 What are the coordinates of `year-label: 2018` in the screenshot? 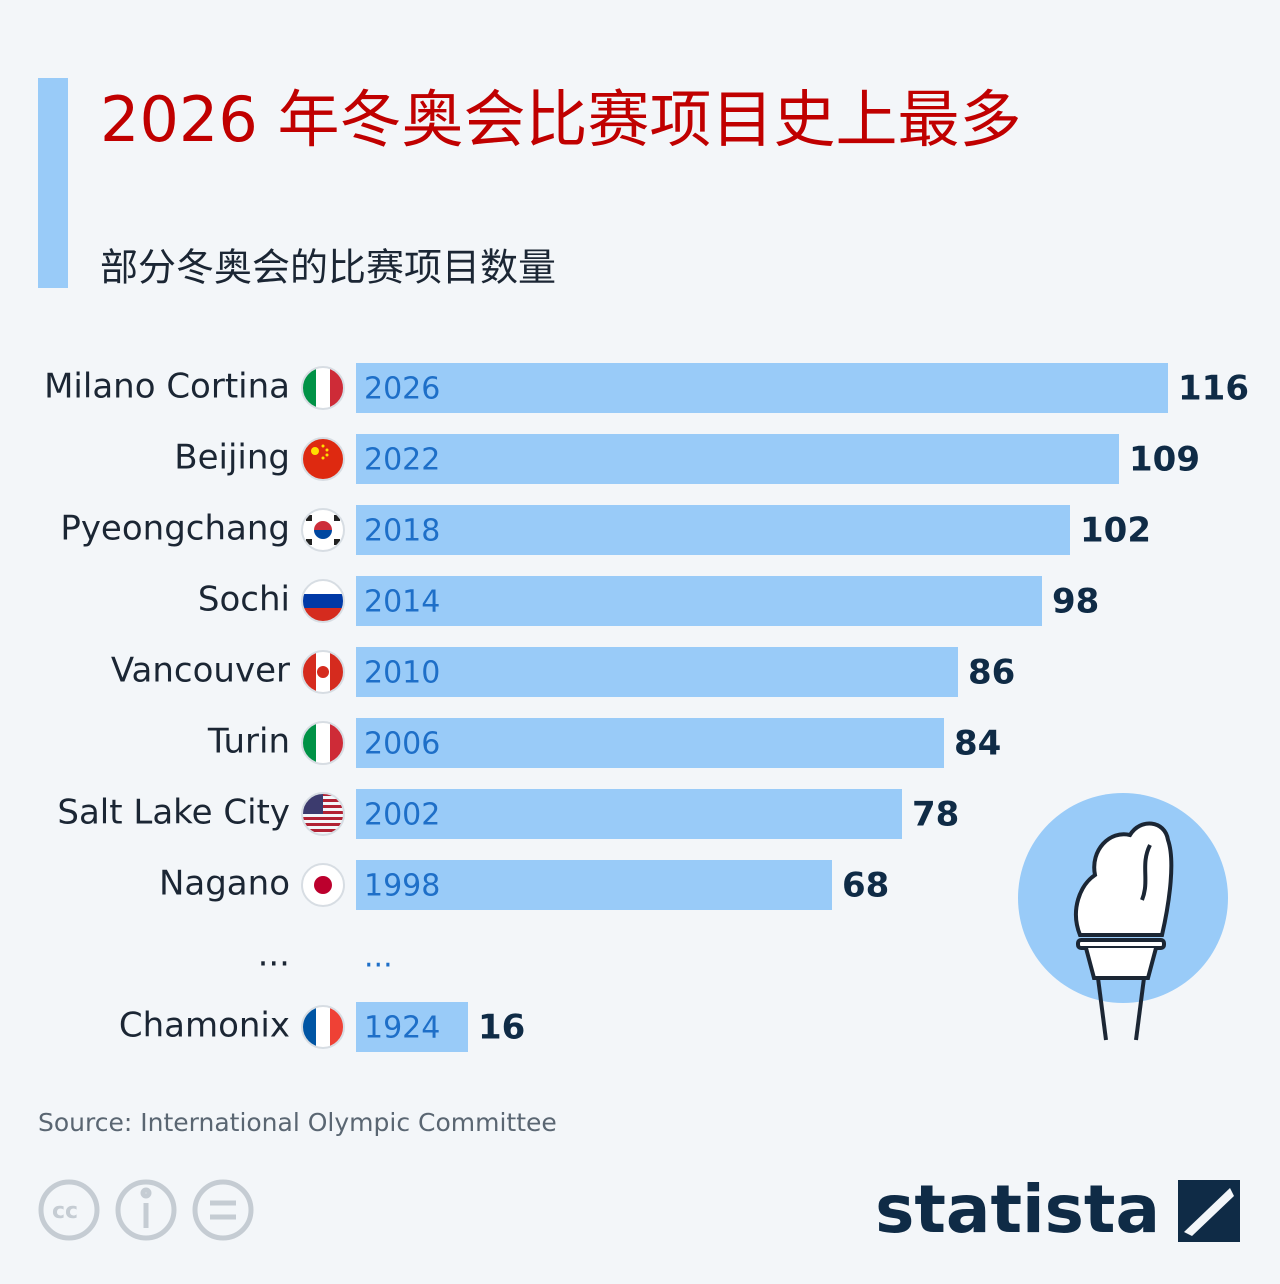 It's located at (402, 531).